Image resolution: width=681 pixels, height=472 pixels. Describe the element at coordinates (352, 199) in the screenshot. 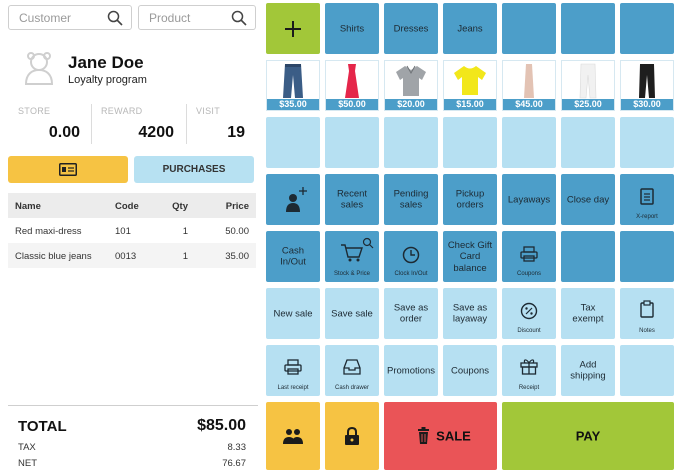

I see `recent-sales-button: Recent sales` at that location.